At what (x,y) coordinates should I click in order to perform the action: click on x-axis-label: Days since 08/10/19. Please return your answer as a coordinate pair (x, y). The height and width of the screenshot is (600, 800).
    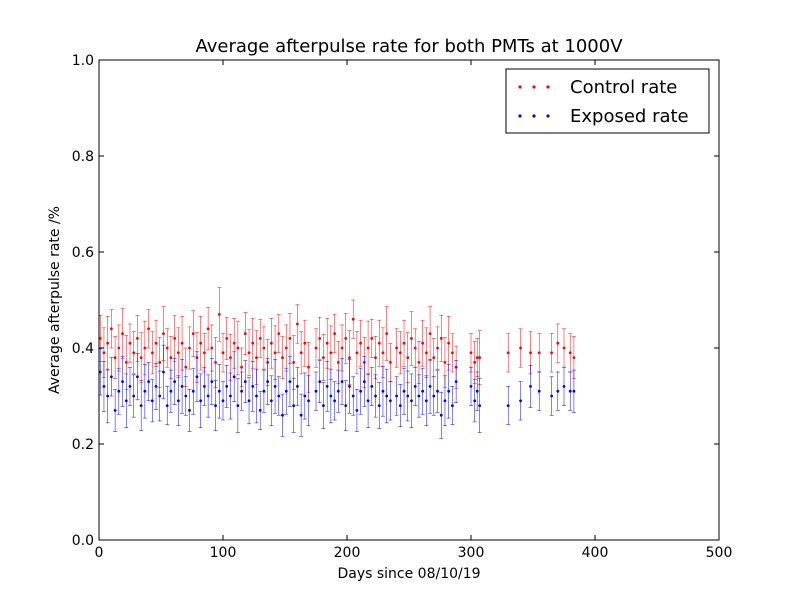
    Looking at the image, I should click on (408, 574).